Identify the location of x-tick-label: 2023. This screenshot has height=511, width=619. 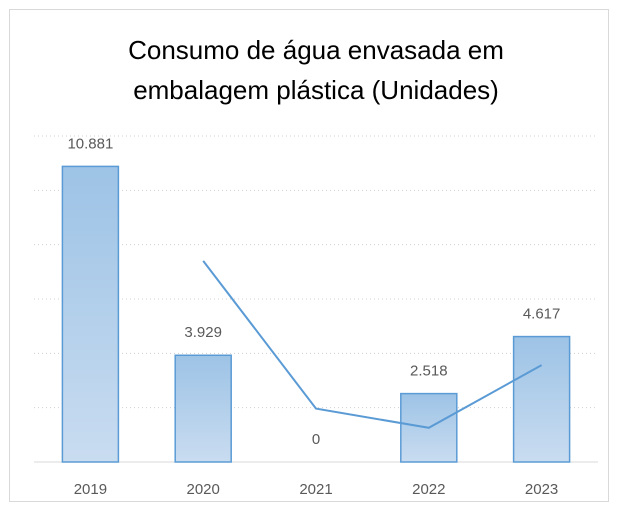
(541, 489).